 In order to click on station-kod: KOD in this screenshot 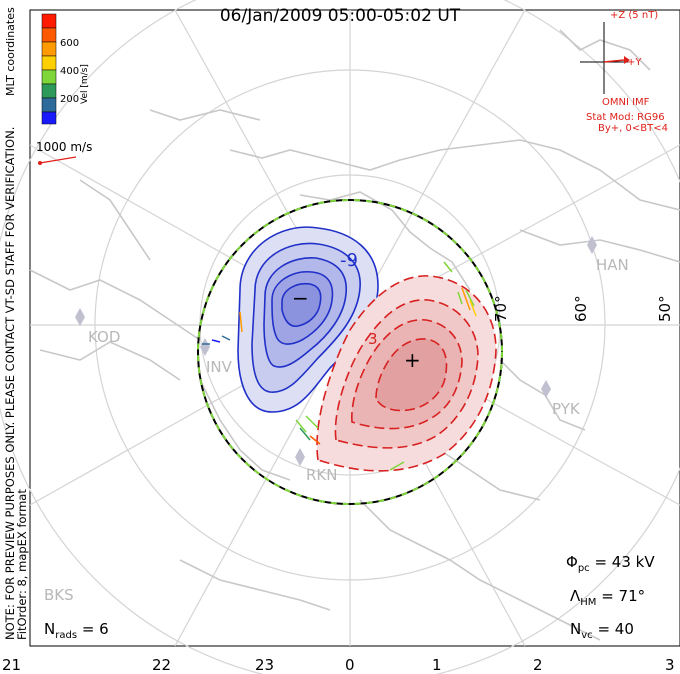, I will do `click(104, 337)`.